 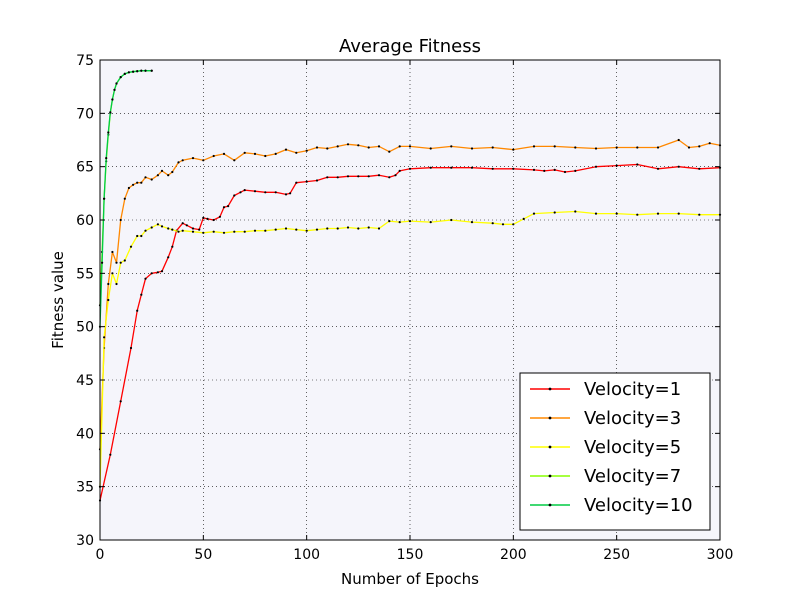 I want to click on legend-item: Velocity=7, so click(x=605, y=476).